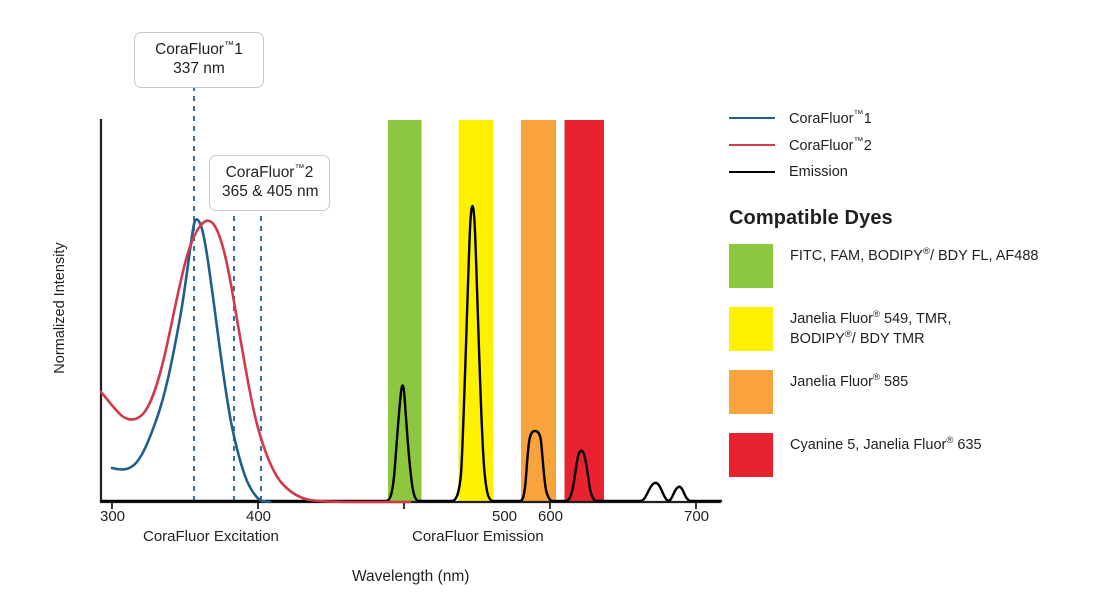 Image resolution: width=1110 pixels, height=612 pixels. Describe the element at coordinates (752, 144) in the screenshot. I see `legend-line-red-icon` at that location.